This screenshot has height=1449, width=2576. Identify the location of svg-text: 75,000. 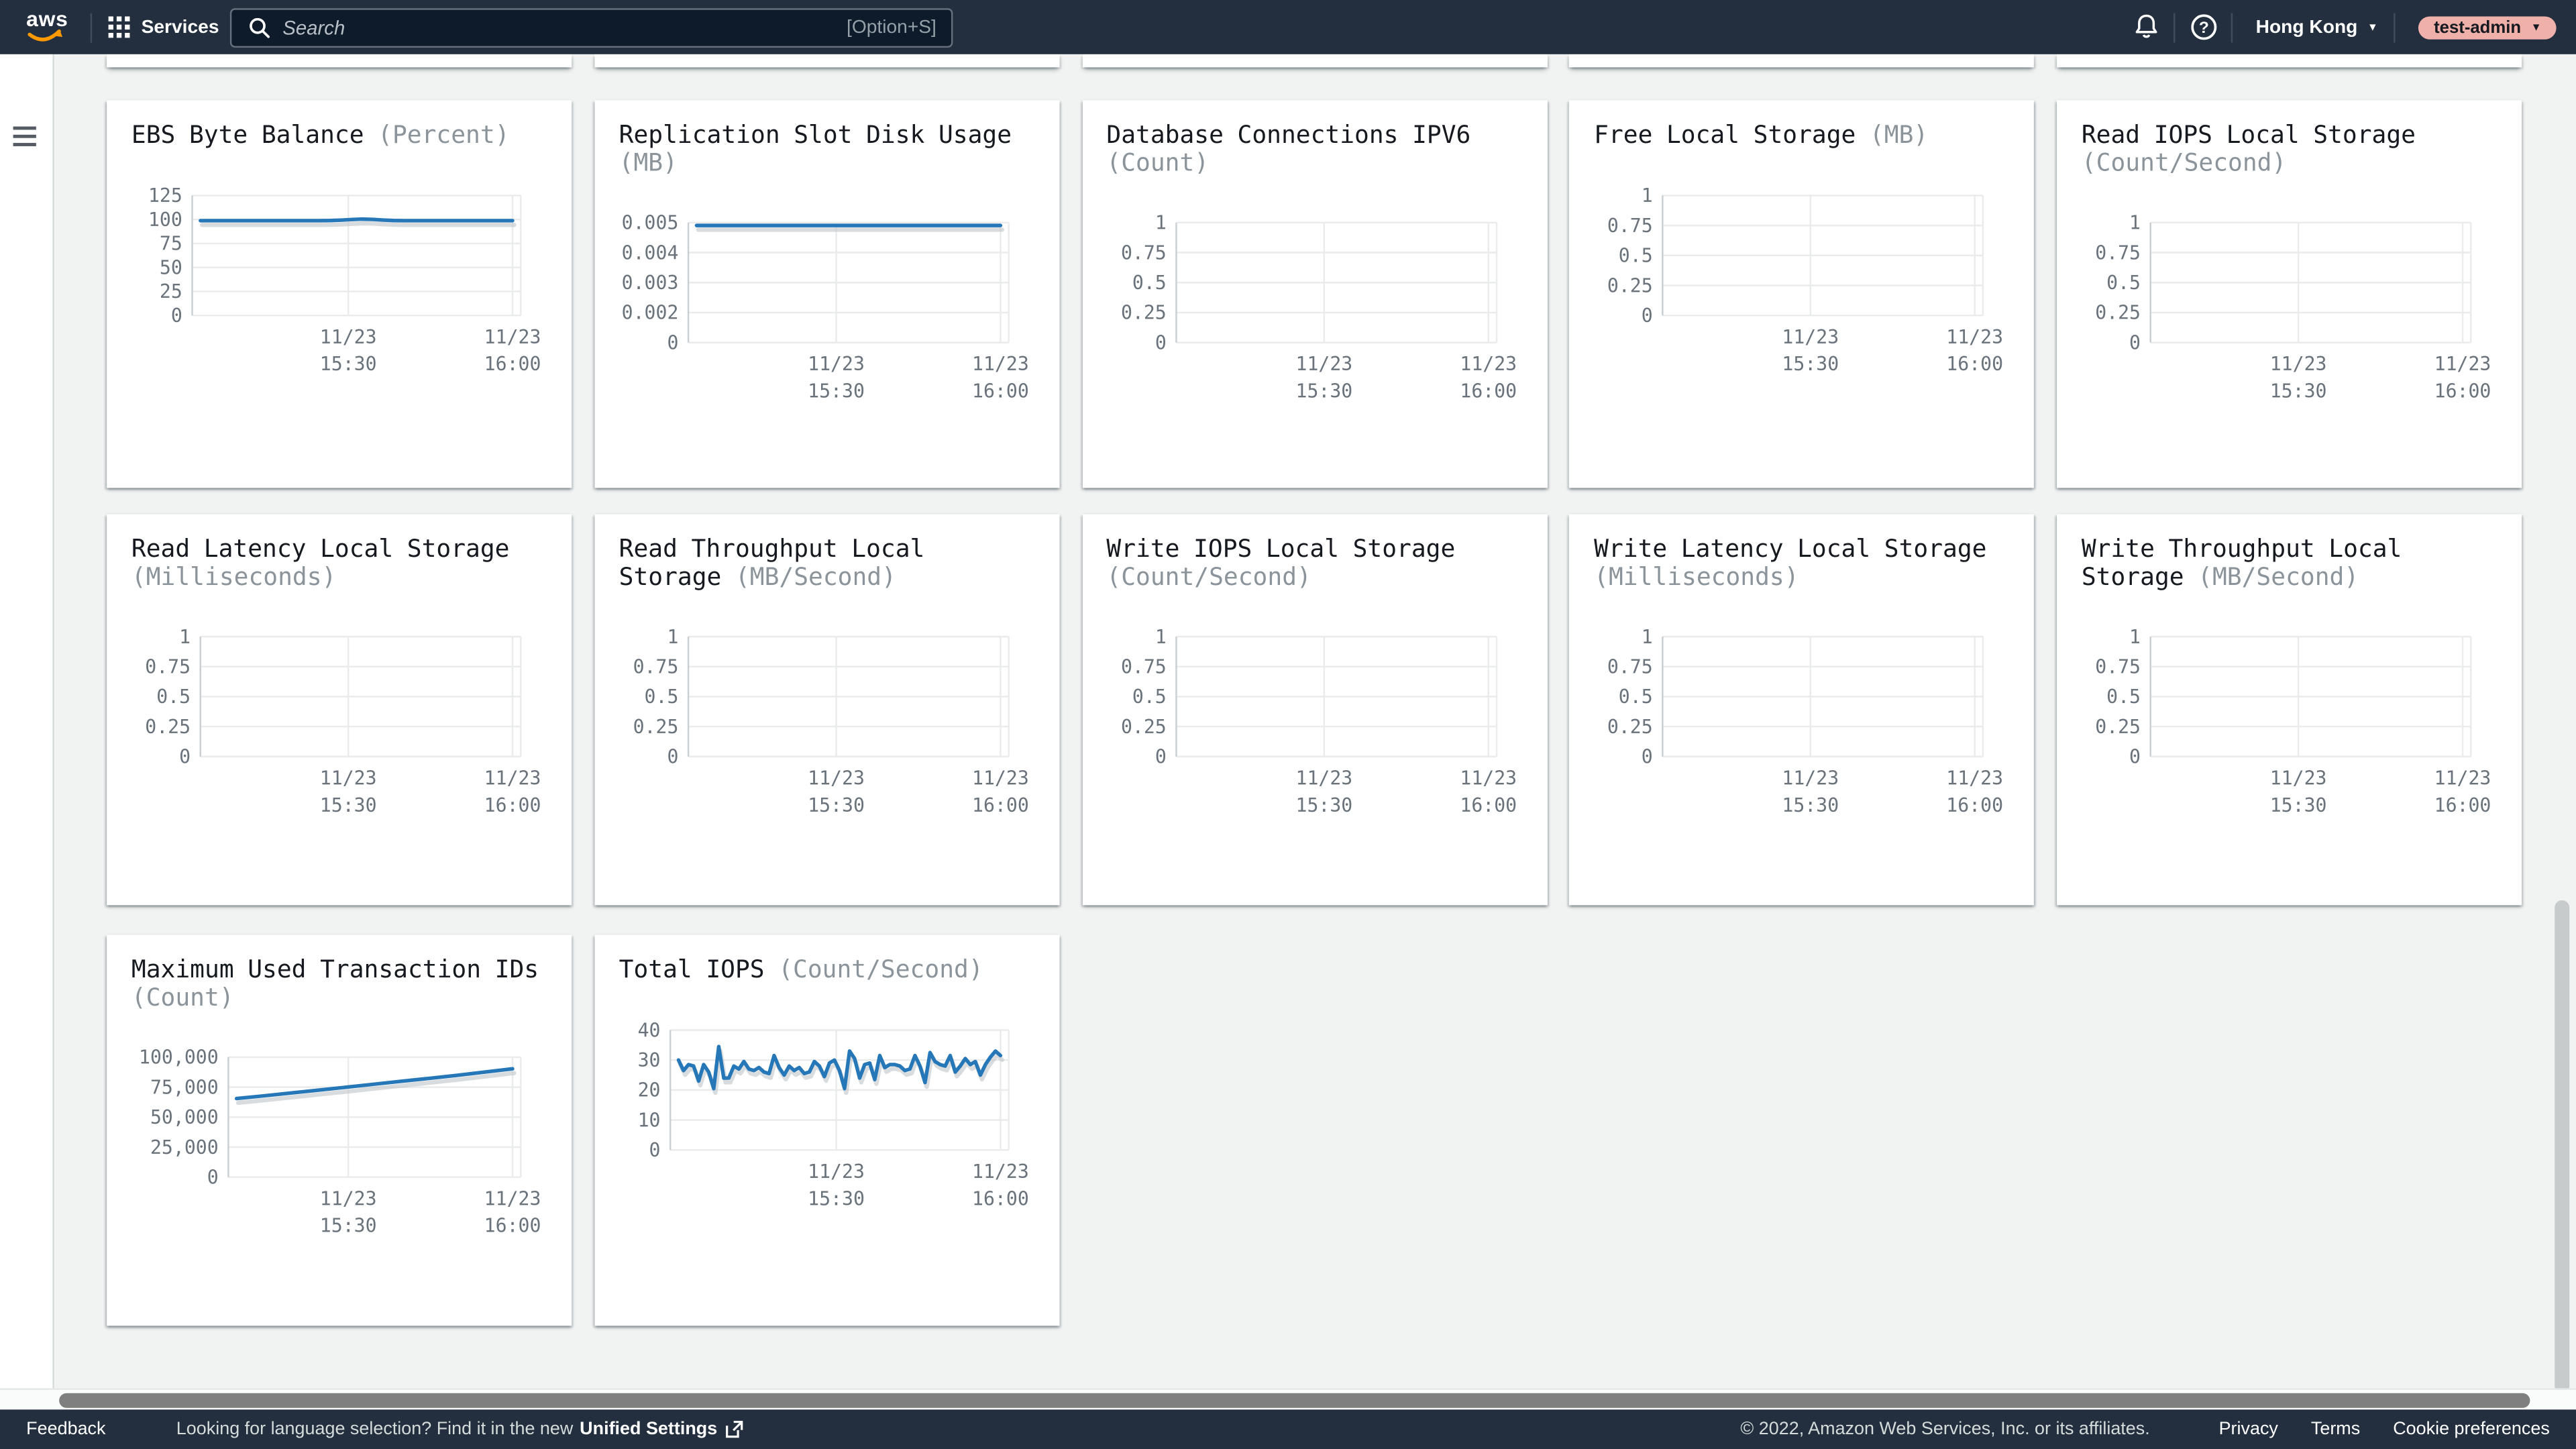
(184, 1087).